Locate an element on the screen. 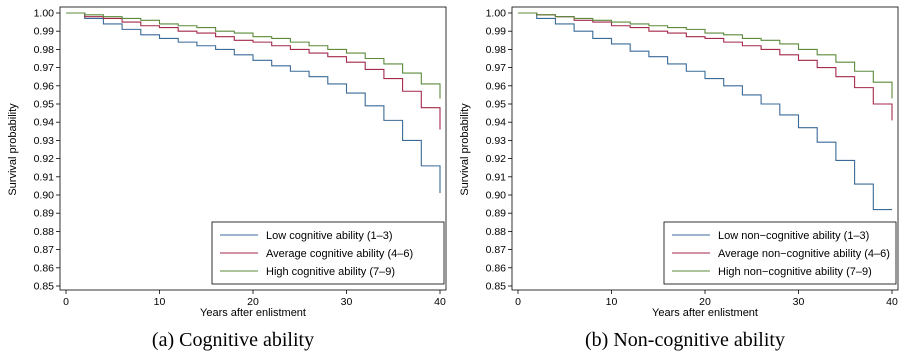  panel-caption: (a) Cognitive ability is located at coordinates (233, 340).